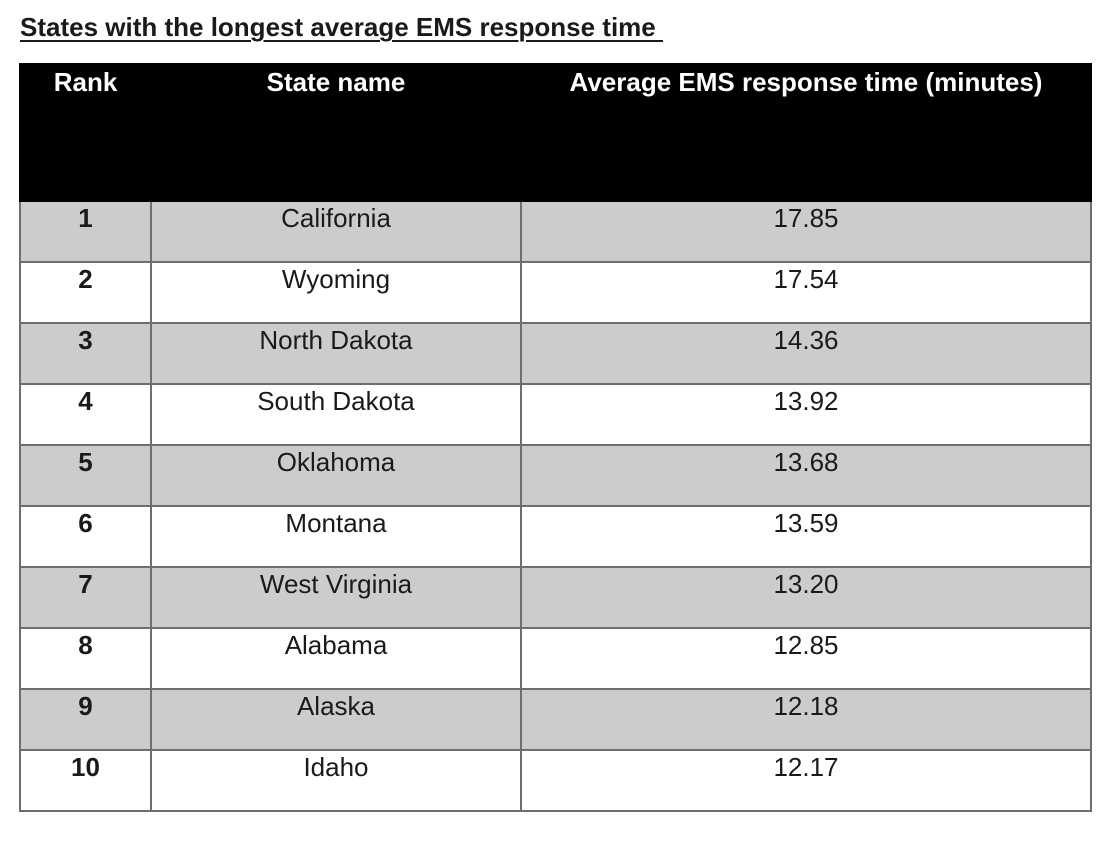 This screenshot has width=1112, height=844. What do you see at coordinates (336, 536) in the screenshot?
I see `state-cell: Montana` at bounding box center [336, 536].